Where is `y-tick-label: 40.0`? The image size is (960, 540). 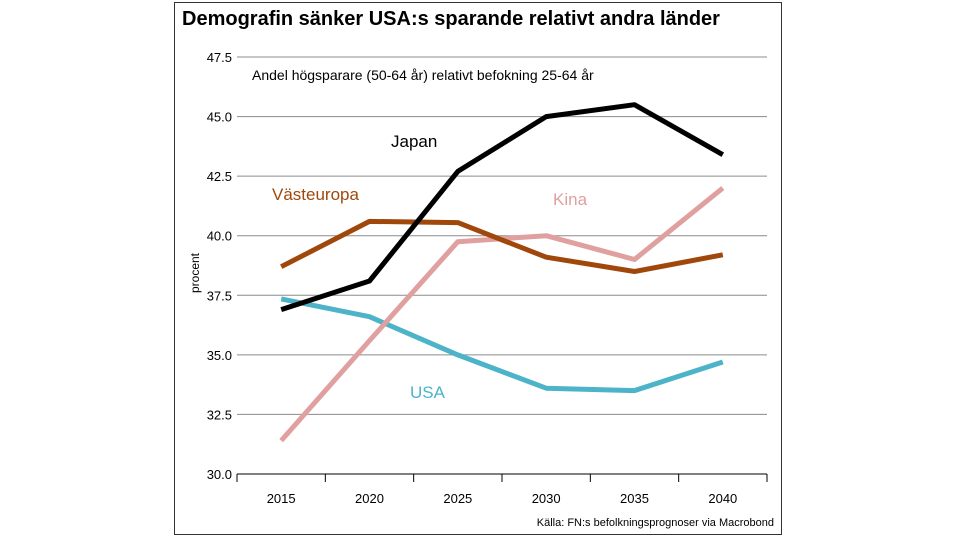
y-tick-label: 40.0 is located at coordinates (219, 236).